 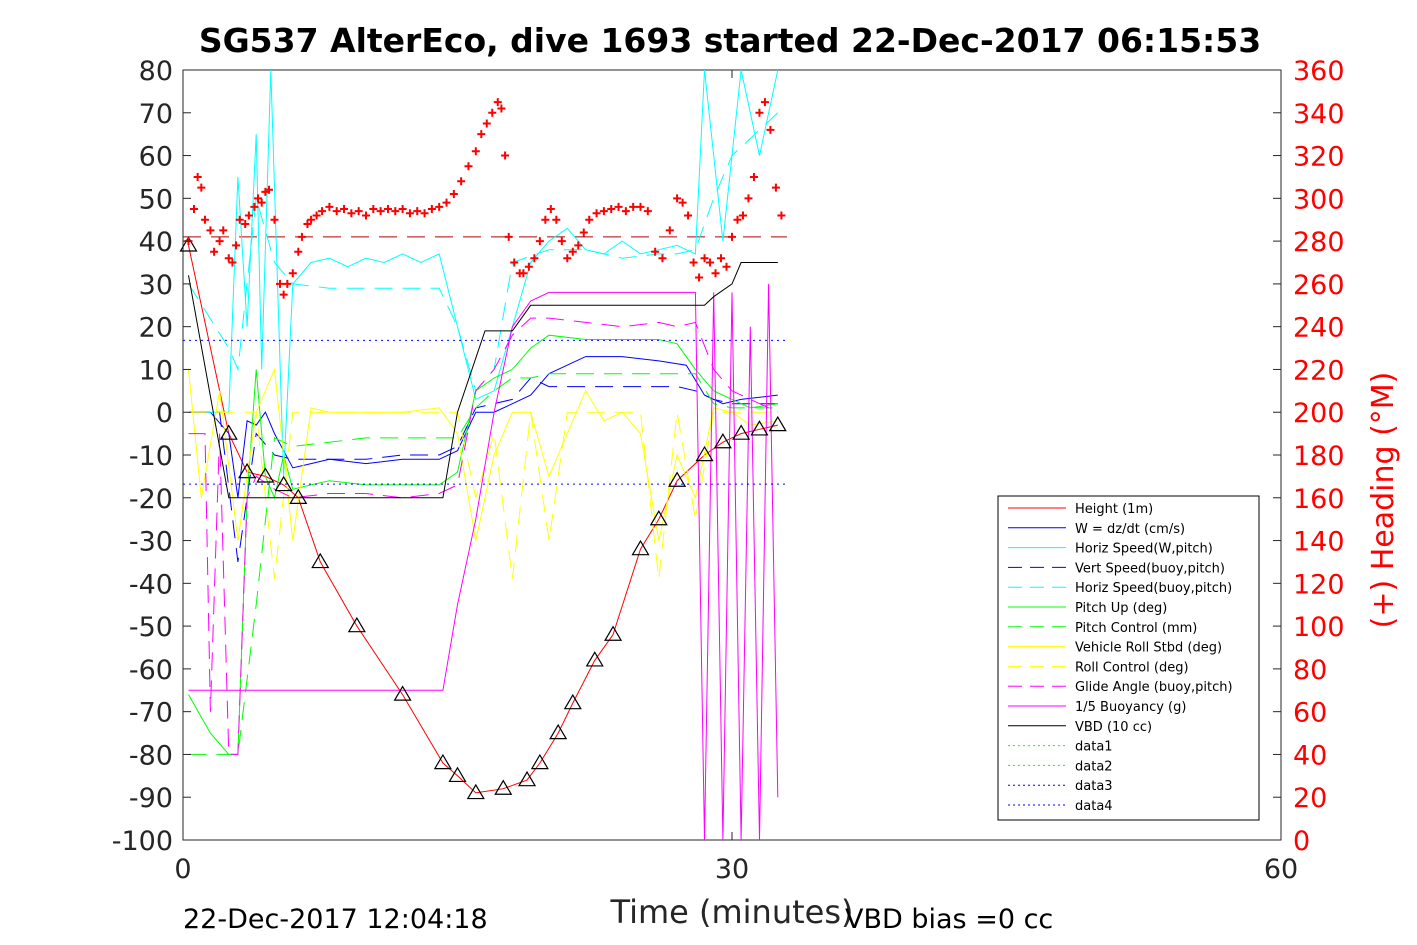 I want to click on y-tick-label: 40, so click(x=156, y=242).